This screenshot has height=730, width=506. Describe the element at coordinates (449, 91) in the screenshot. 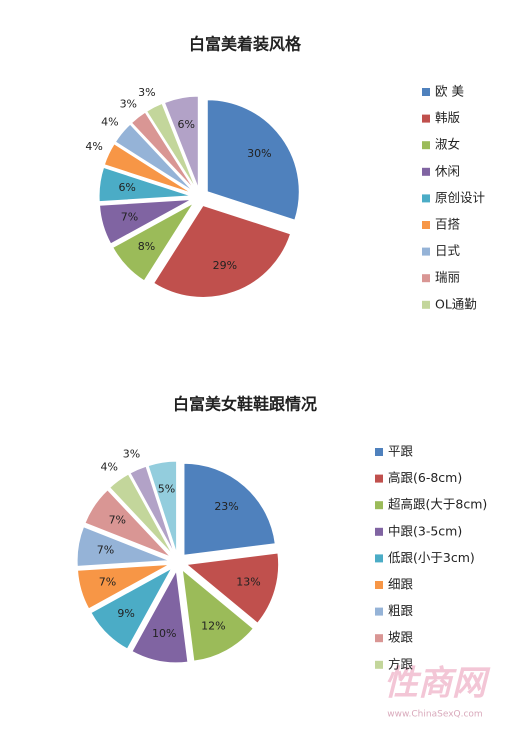

I see `legend-label: 欧 美` at that location.